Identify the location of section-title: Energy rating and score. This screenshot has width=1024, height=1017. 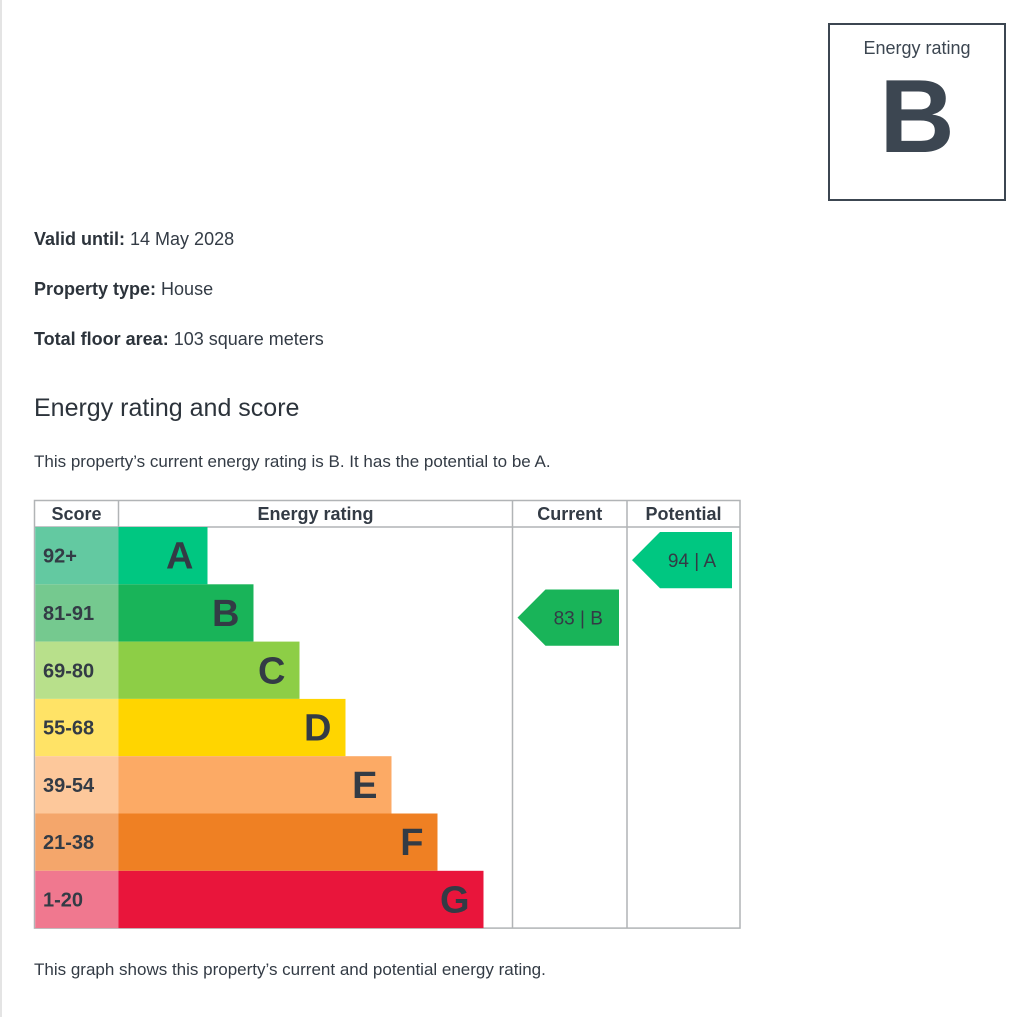
(167, 408).